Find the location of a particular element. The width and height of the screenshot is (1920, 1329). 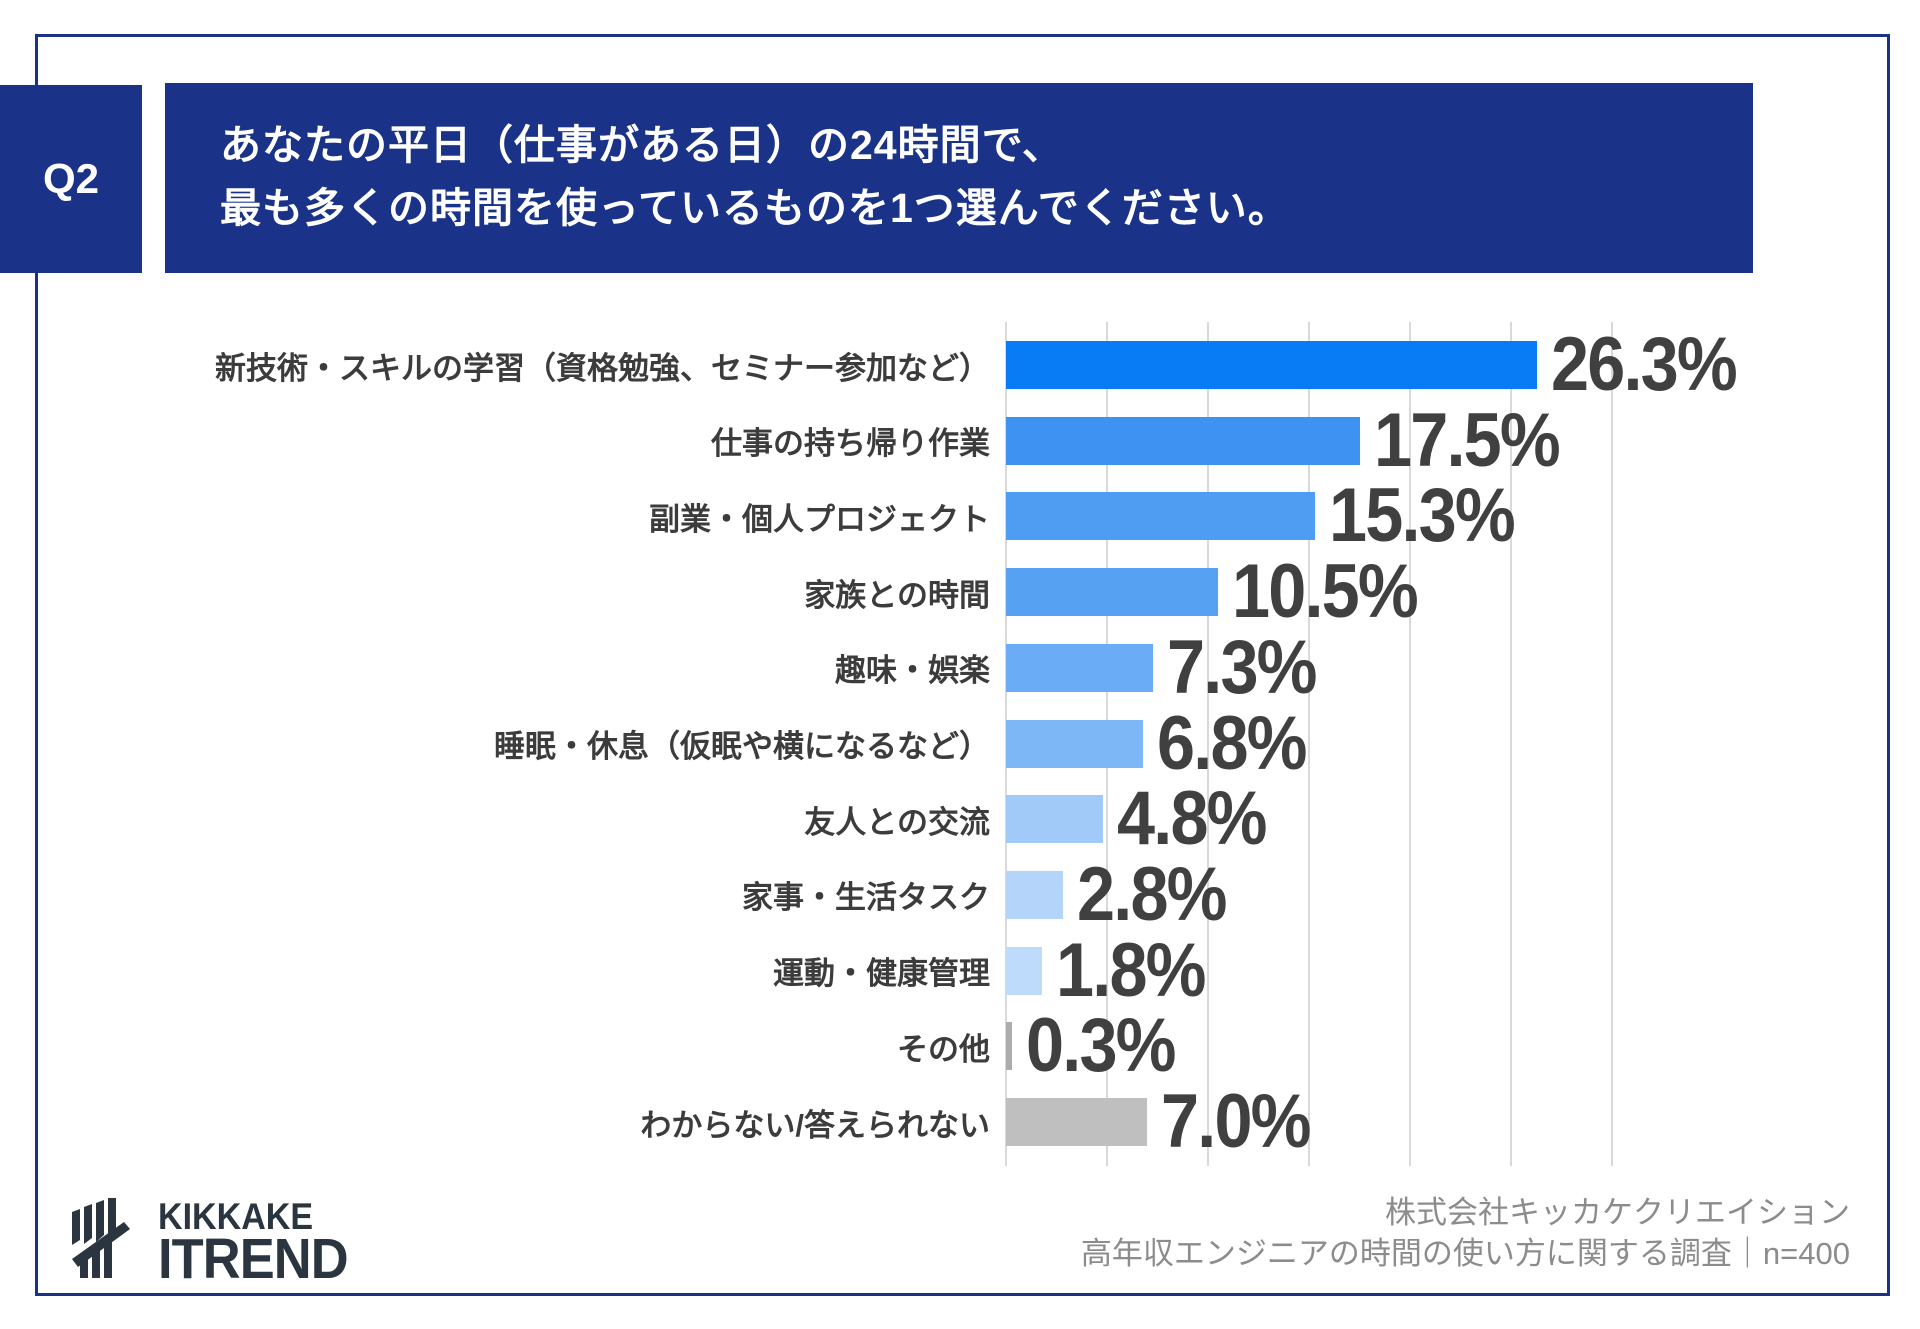

kikkake-itrend-logo: KIKKAKE ITREND is located at coordinates (218, 1243).